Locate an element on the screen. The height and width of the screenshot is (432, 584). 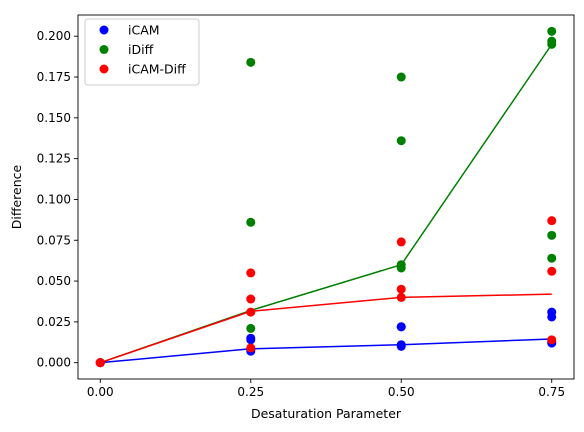
x-axis-label: Desaturation Parameter is located at coordinates (326, 413).